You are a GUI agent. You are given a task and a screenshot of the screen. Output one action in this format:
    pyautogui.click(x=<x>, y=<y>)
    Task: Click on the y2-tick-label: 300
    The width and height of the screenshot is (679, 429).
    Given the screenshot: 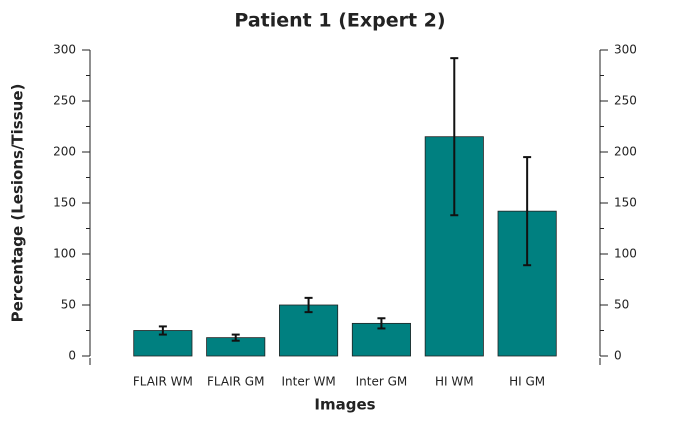 What is the action you would take?
    pyautogui.click(x=625, y=50)
    